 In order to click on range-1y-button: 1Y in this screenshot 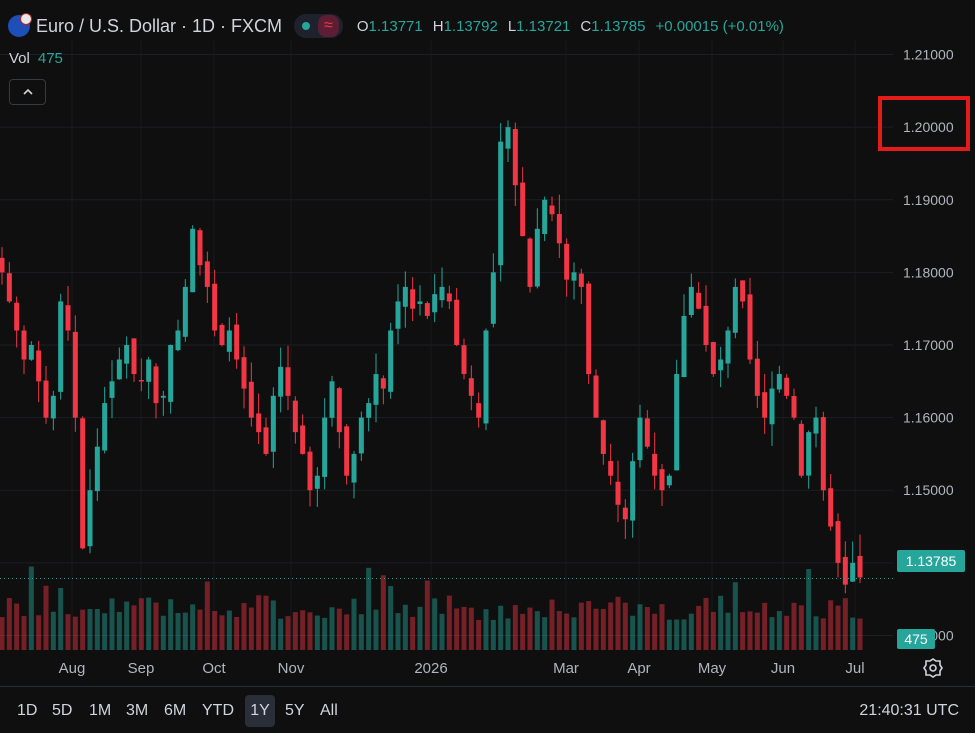, I will do `click(260, 711)`.